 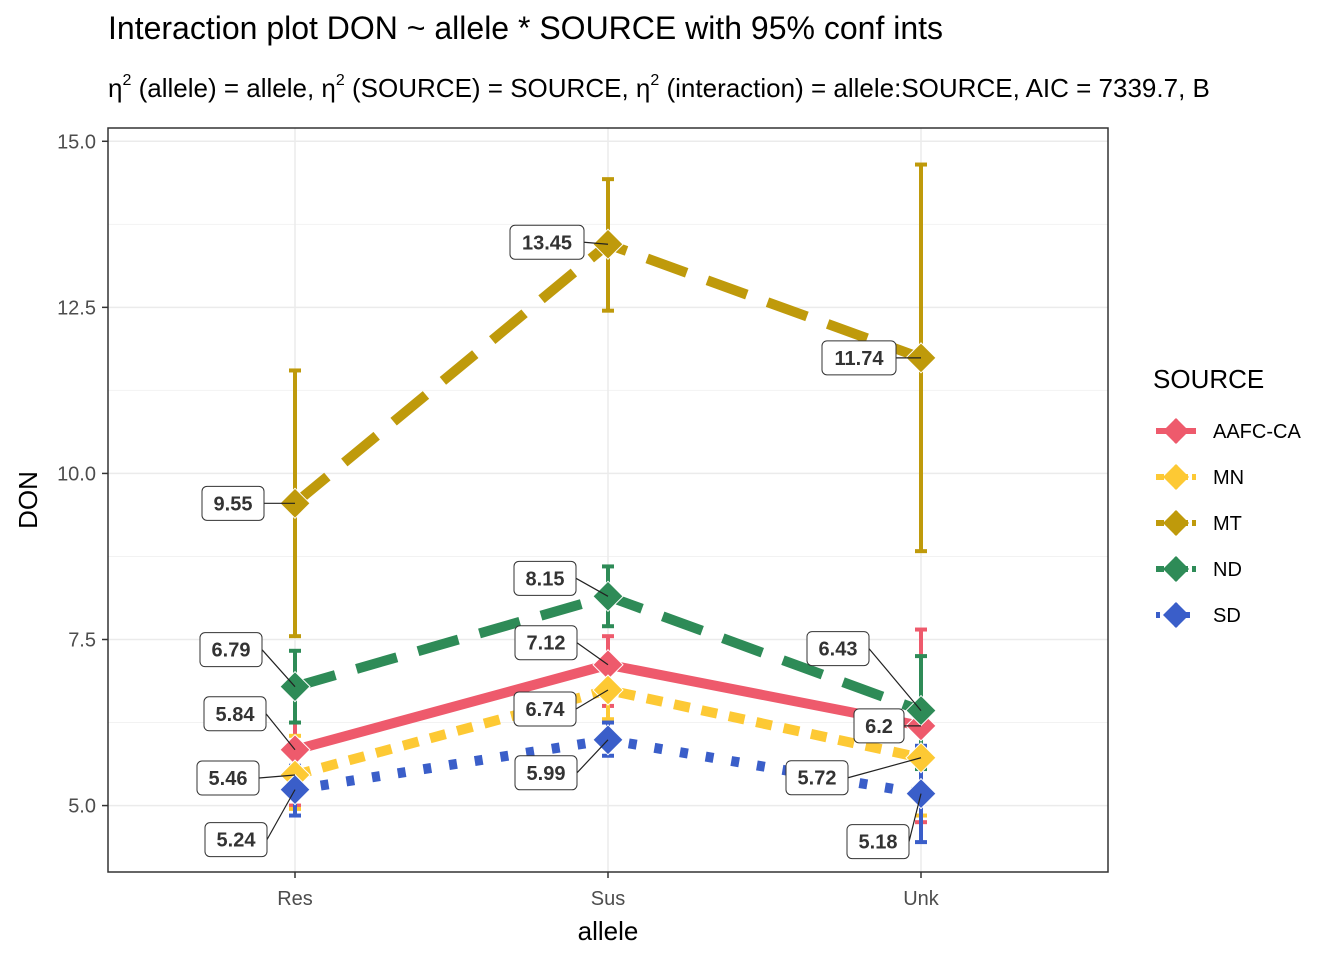 I want to click on legend-item-aafc-ca: AAFC-CA, so click(x=1228, y=431).